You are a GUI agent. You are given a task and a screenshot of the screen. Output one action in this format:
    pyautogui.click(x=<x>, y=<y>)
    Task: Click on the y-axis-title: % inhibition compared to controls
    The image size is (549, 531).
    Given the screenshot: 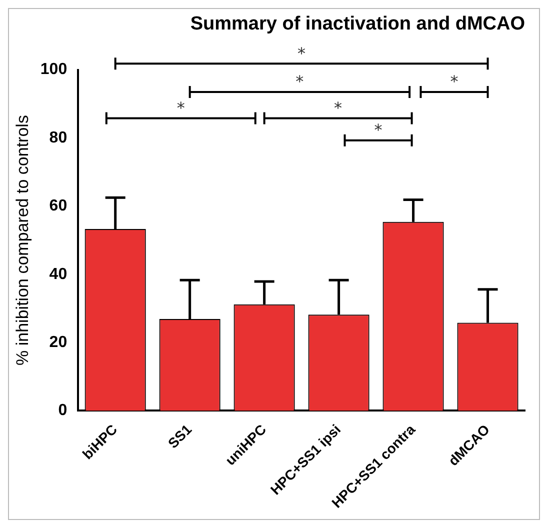 What is the action you would take?
    pyautogui.click(x=22, y=240)
    